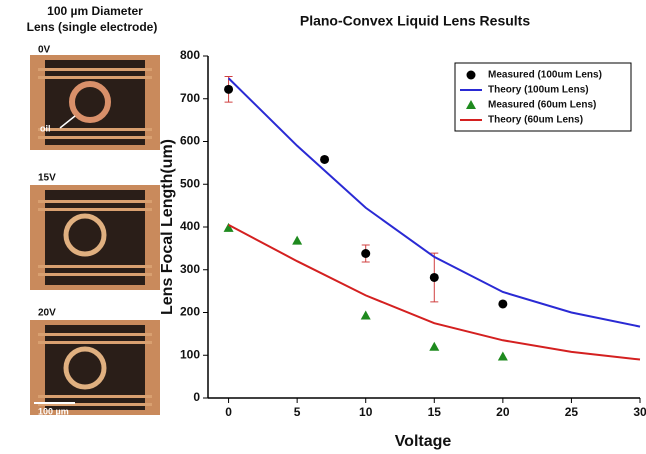 The height and width of the screenshot is (454, 646). Describe the element at coordinates (415, 21) in the screenshot. I see `chart-title: Plano-Convex Liquid Lens Results` at that location.